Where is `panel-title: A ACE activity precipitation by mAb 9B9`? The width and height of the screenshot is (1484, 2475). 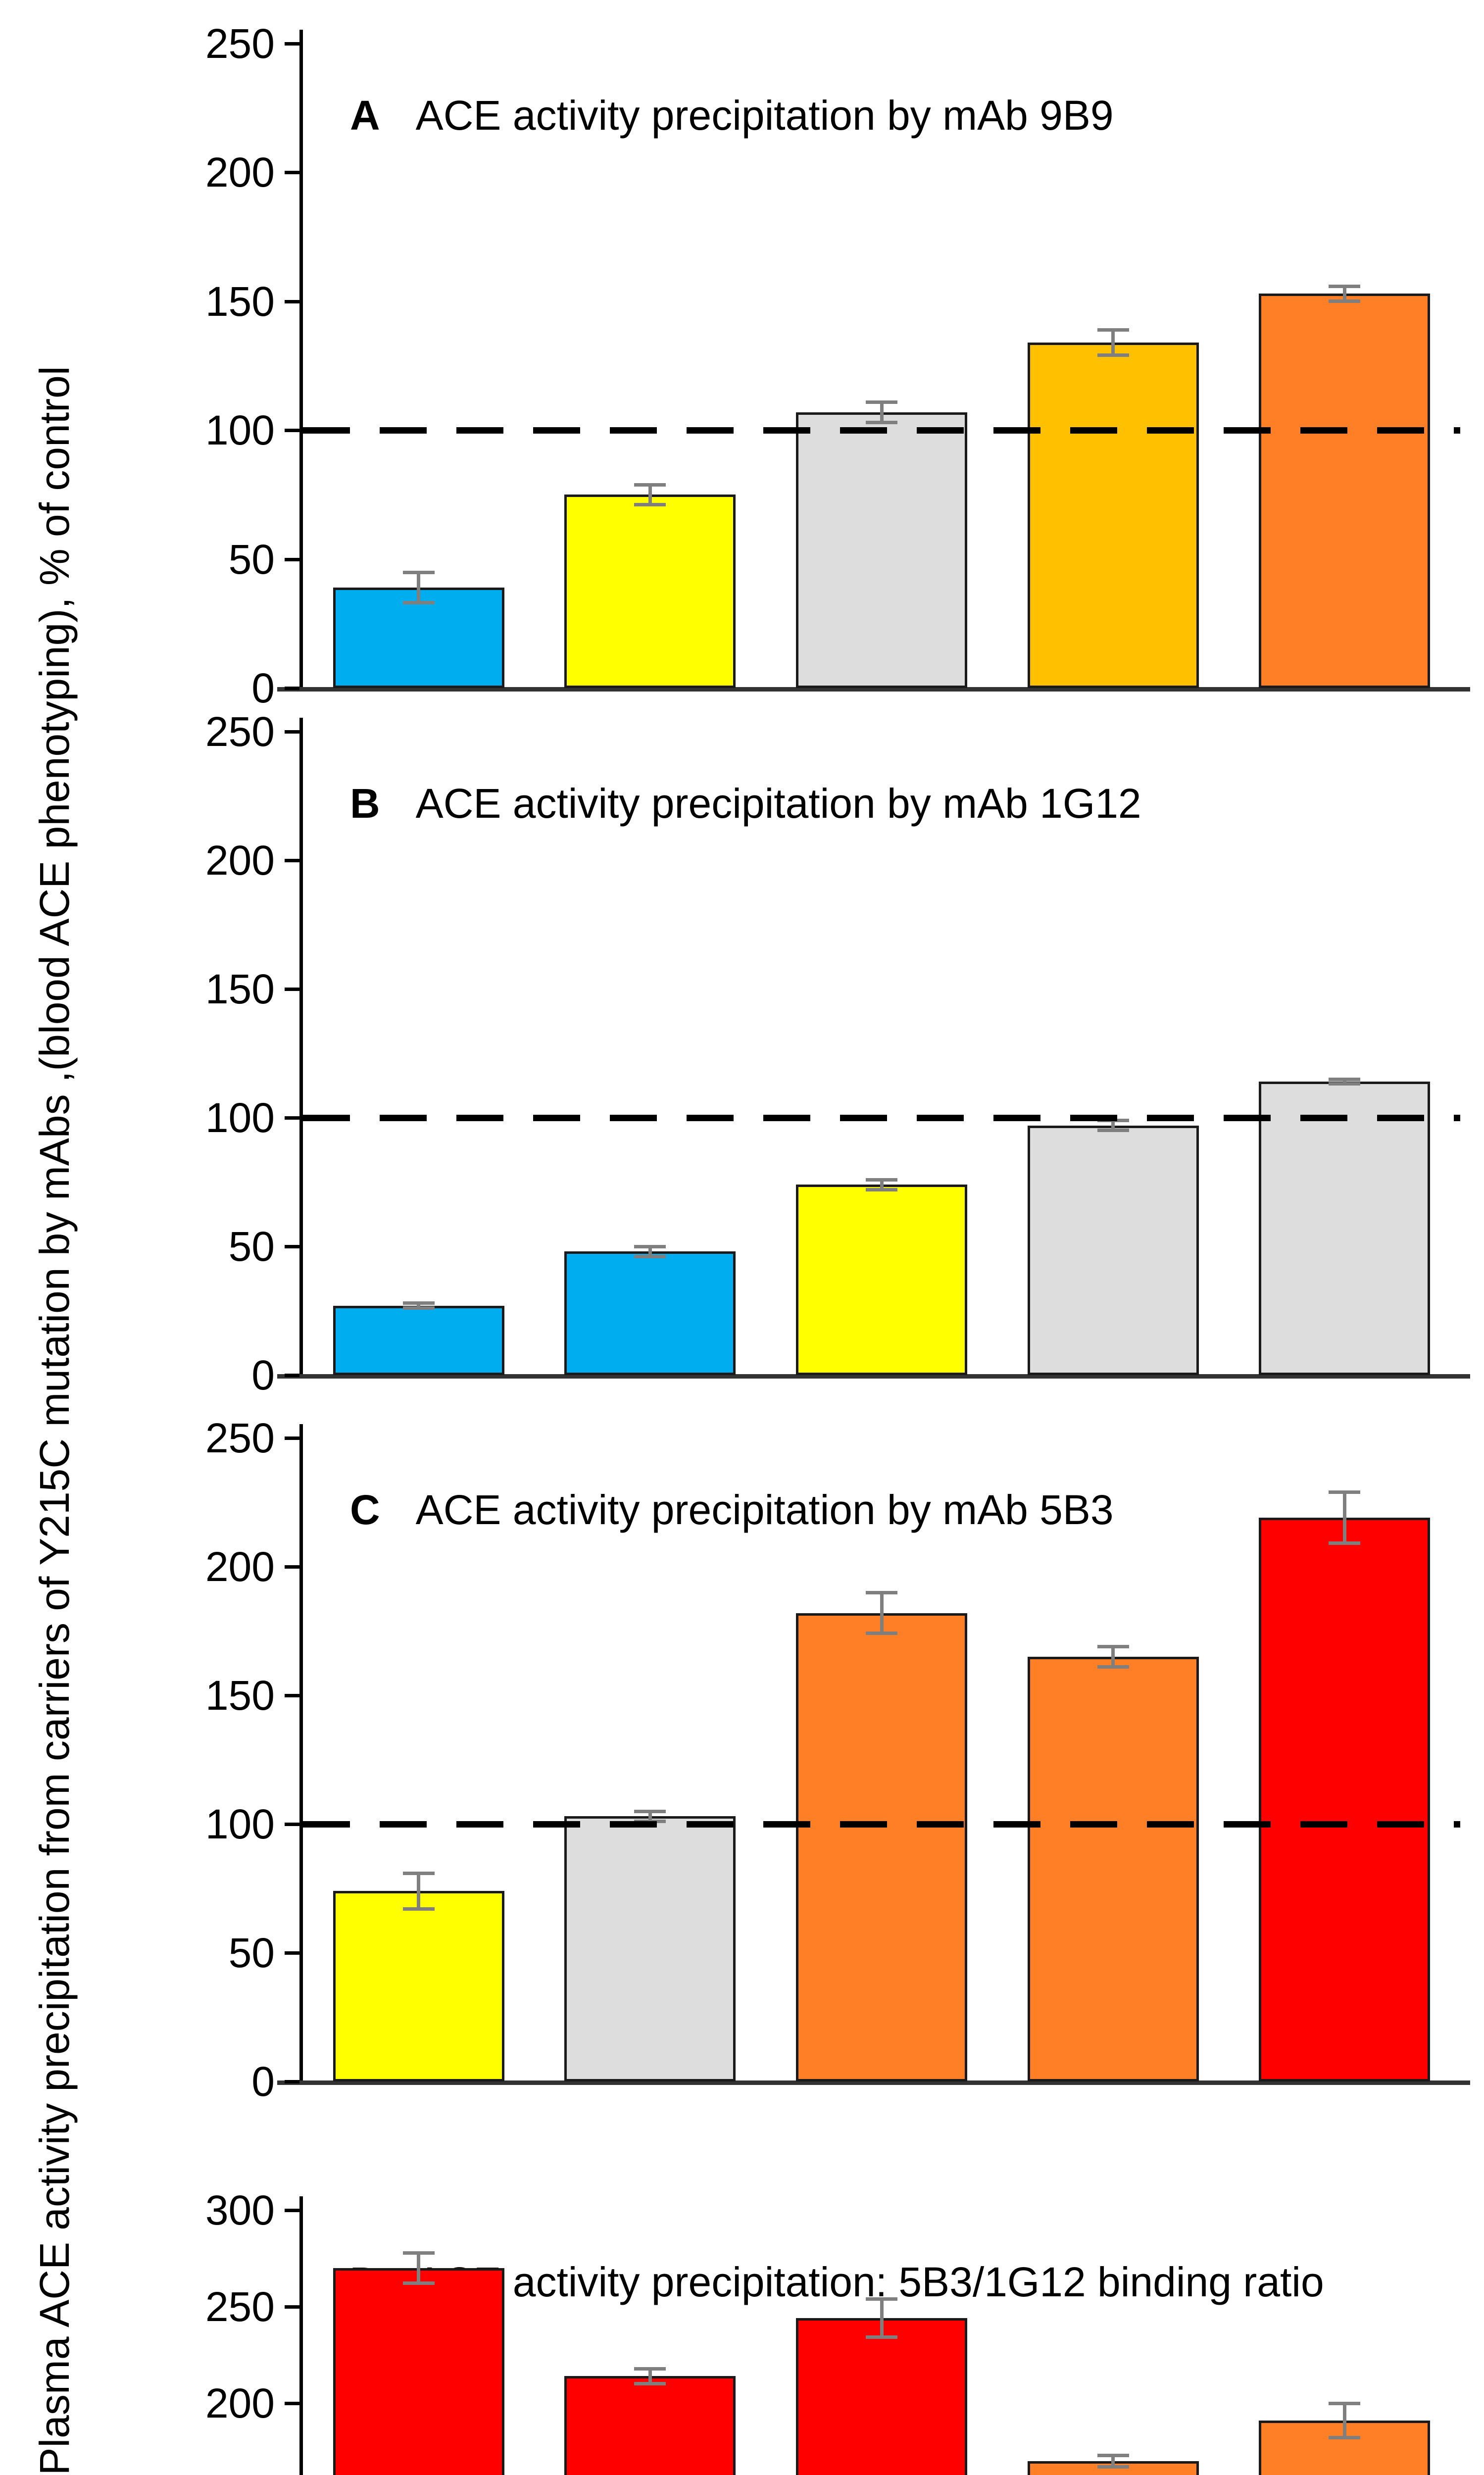 panel-title: A ACE activity precipitation by mAb 9B9 is located at coordinates (732, 115).